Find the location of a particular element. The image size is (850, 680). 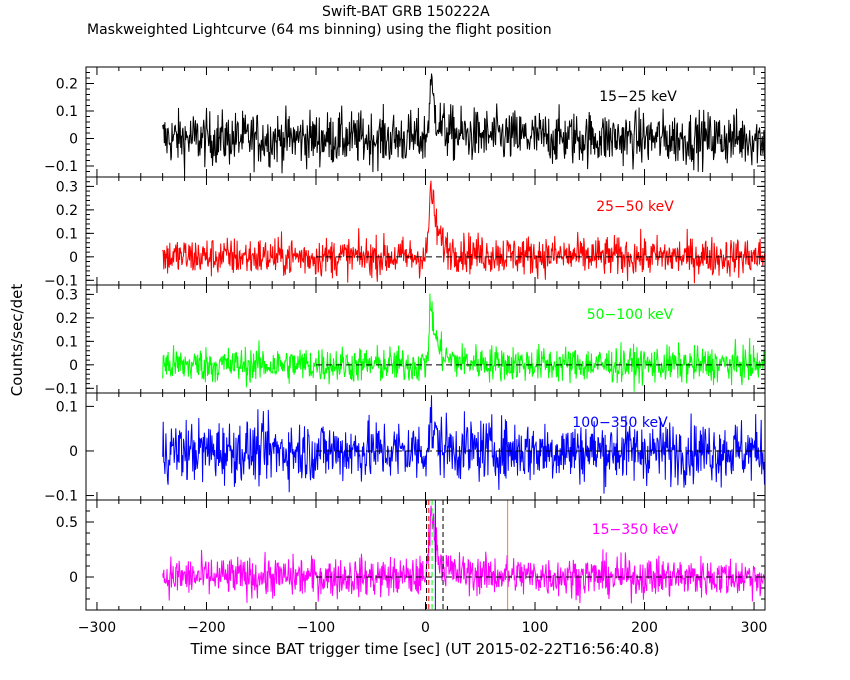

chart-title: Swift-BAT GRB 150222A is located at coordinates (406, 12).